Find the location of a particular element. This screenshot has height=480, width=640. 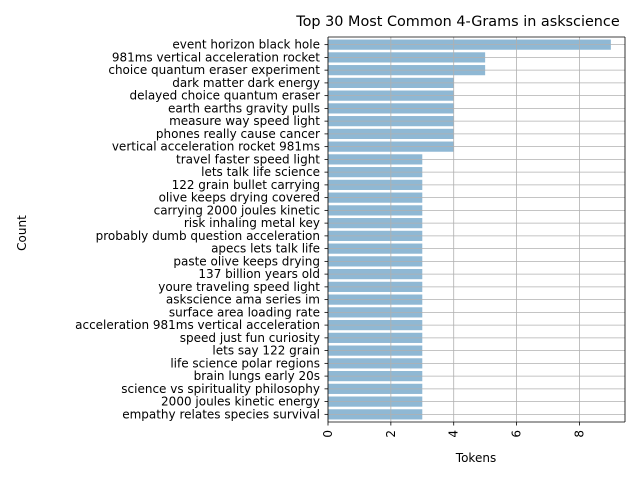

y-axis-label: Count is located at coordinates (22, 233).